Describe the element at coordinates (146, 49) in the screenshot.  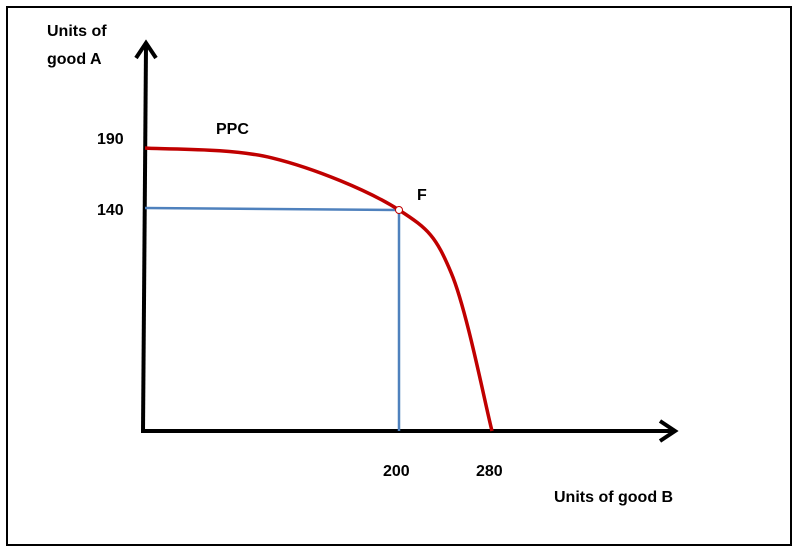
I see `y-axis-arrowhead` at that location.